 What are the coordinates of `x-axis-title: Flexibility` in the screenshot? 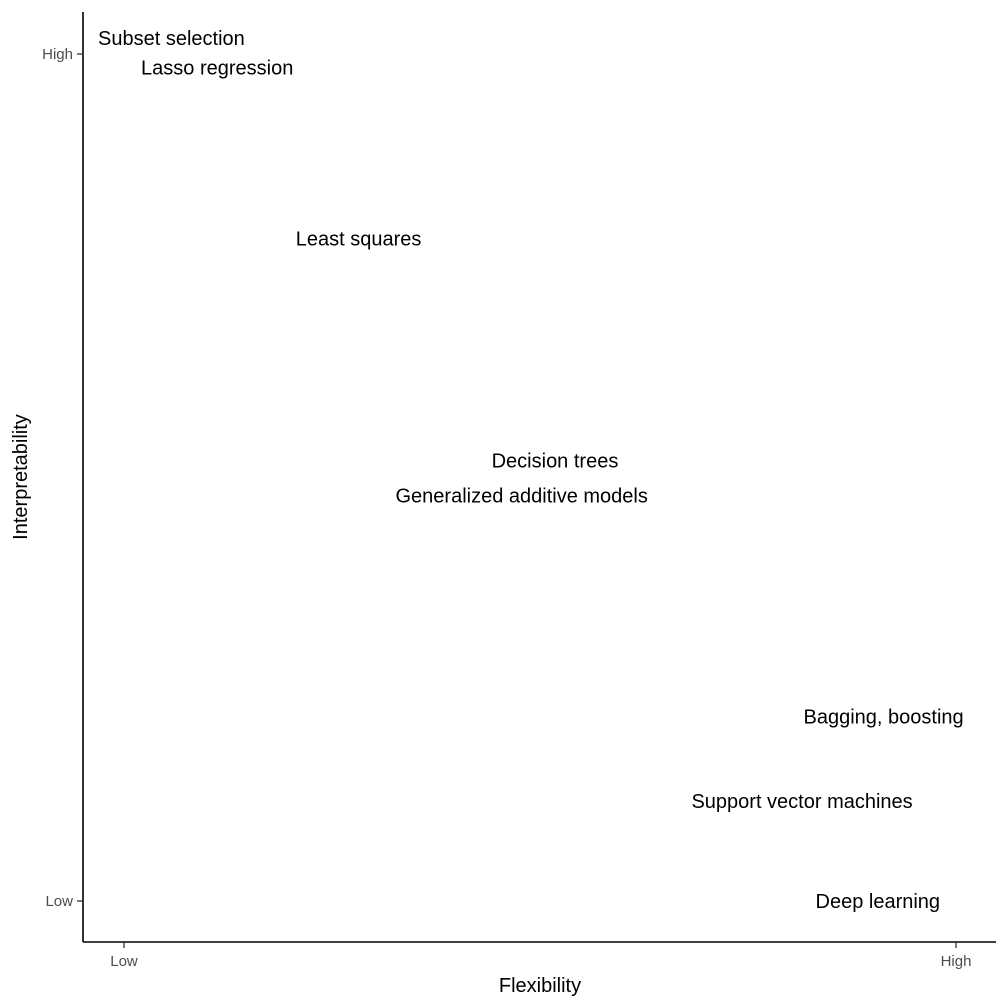 It's located at (540, 986).